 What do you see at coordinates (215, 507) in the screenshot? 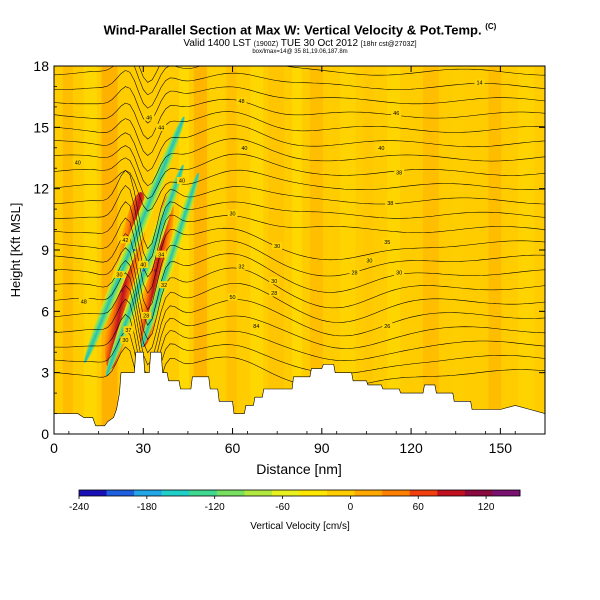
I see `colorbar-tick-label: -120` at bounding box center [215, 507].